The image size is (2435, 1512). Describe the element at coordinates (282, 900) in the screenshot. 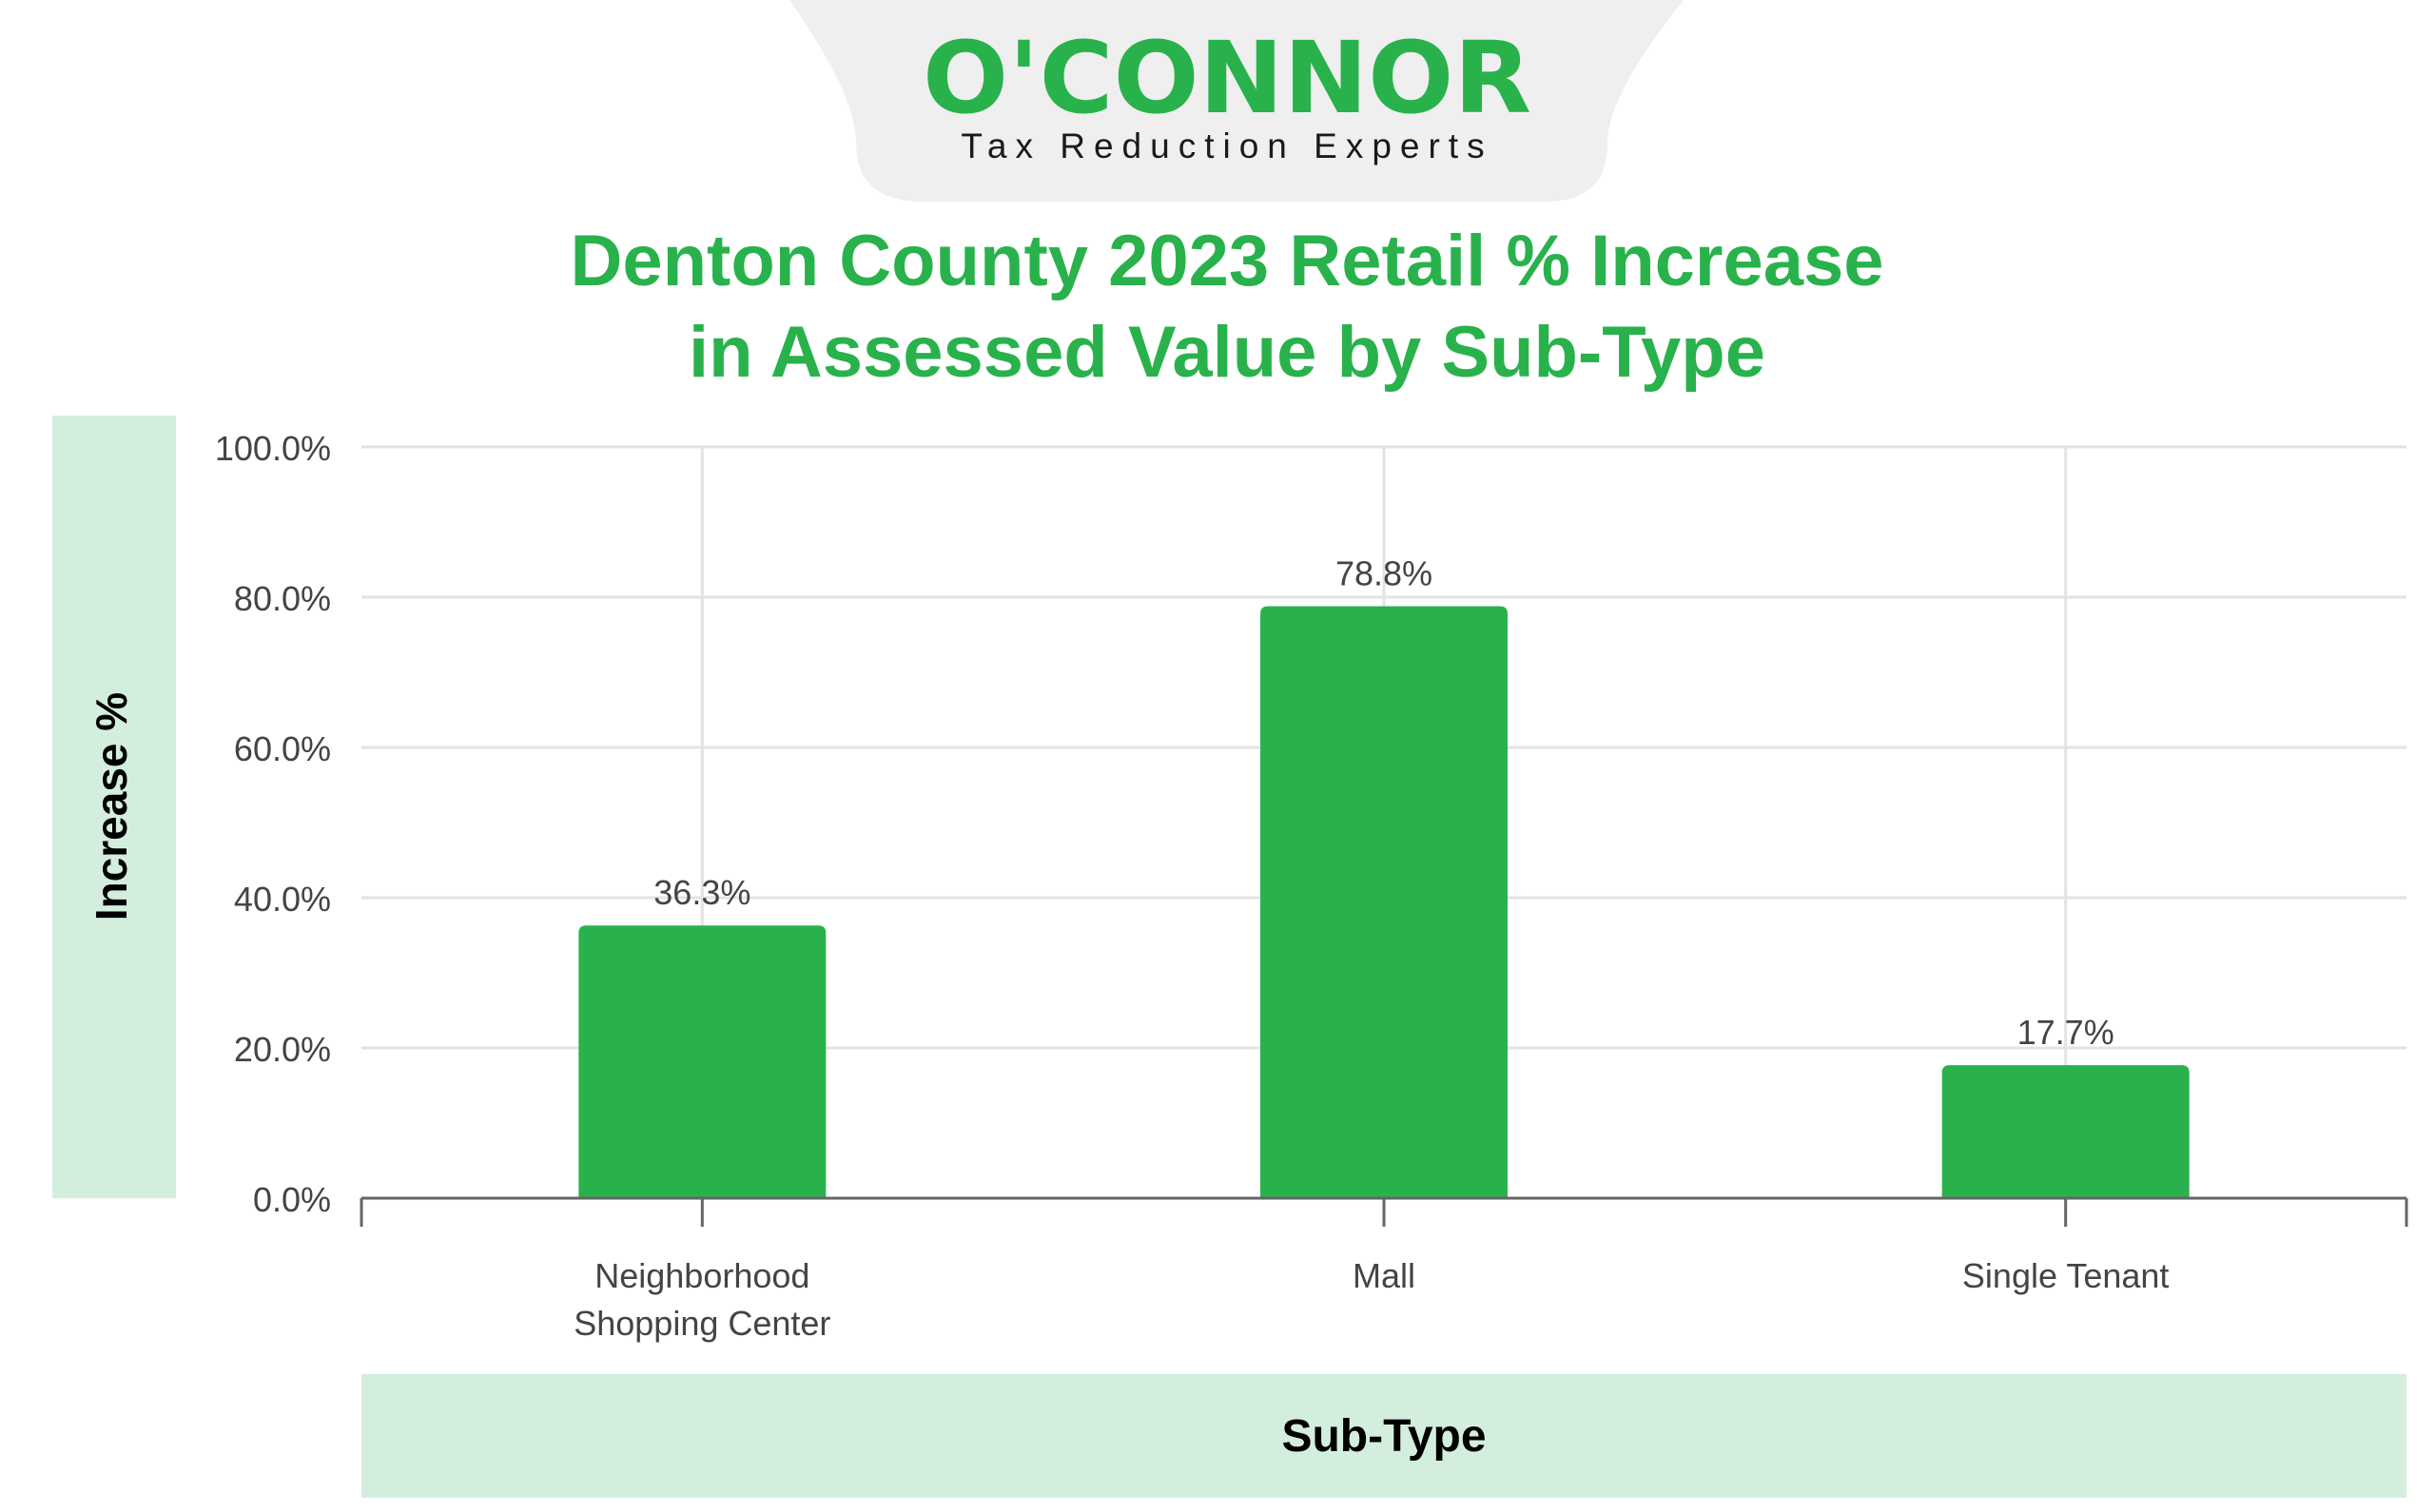

I see `y-tick-label: 40.0%` at that location.